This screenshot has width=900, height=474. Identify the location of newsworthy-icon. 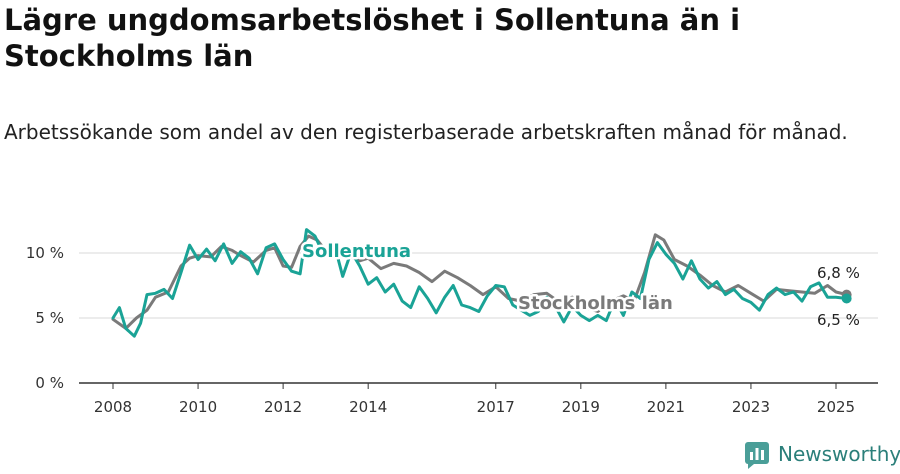
(757, 455).